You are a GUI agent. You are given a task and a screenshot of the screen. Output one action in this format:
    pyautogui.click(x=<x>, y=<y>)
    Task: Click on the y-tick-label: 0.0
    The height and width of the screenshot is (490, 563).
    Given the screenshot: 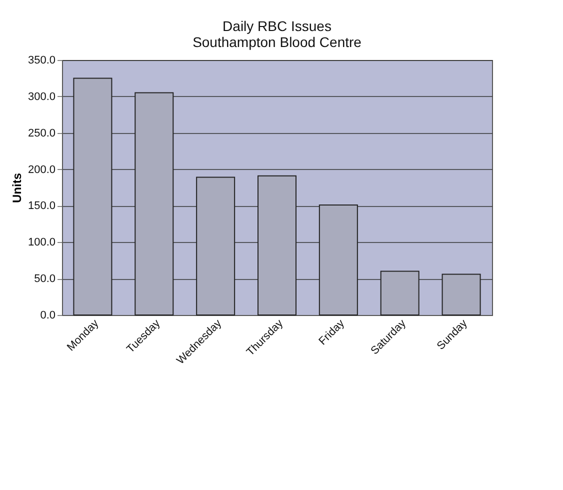 What is the action you would take?
    pyautogui.click(x=48, y=316)
    